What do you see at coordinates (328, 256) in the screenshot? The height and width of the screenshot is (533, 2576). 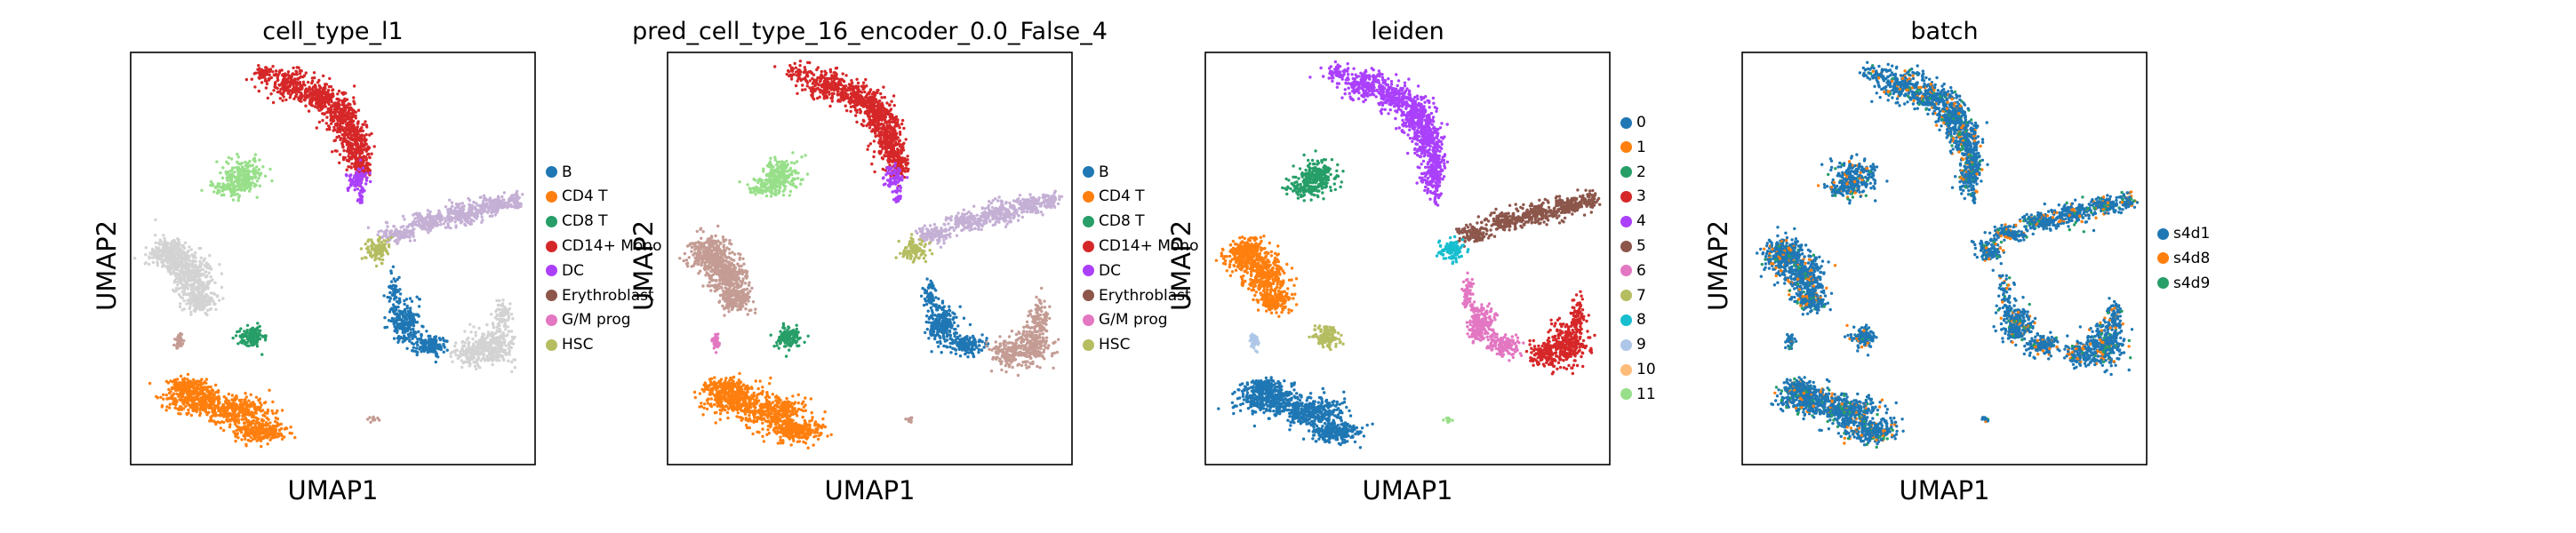 I see `panel-0-points` at bounding box center [328, 256].